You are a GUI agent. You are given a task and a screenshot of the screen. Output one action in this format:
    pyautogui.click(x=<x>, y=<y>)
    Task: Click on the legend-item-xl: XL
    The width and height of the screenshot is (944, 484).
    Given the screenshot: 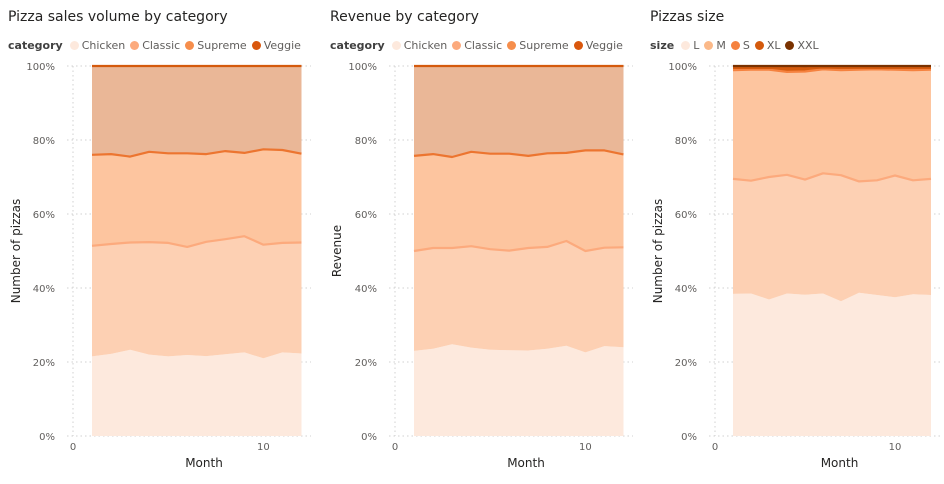 What is the action you would take?
    pyautogui.click(x=767, y=45)
    